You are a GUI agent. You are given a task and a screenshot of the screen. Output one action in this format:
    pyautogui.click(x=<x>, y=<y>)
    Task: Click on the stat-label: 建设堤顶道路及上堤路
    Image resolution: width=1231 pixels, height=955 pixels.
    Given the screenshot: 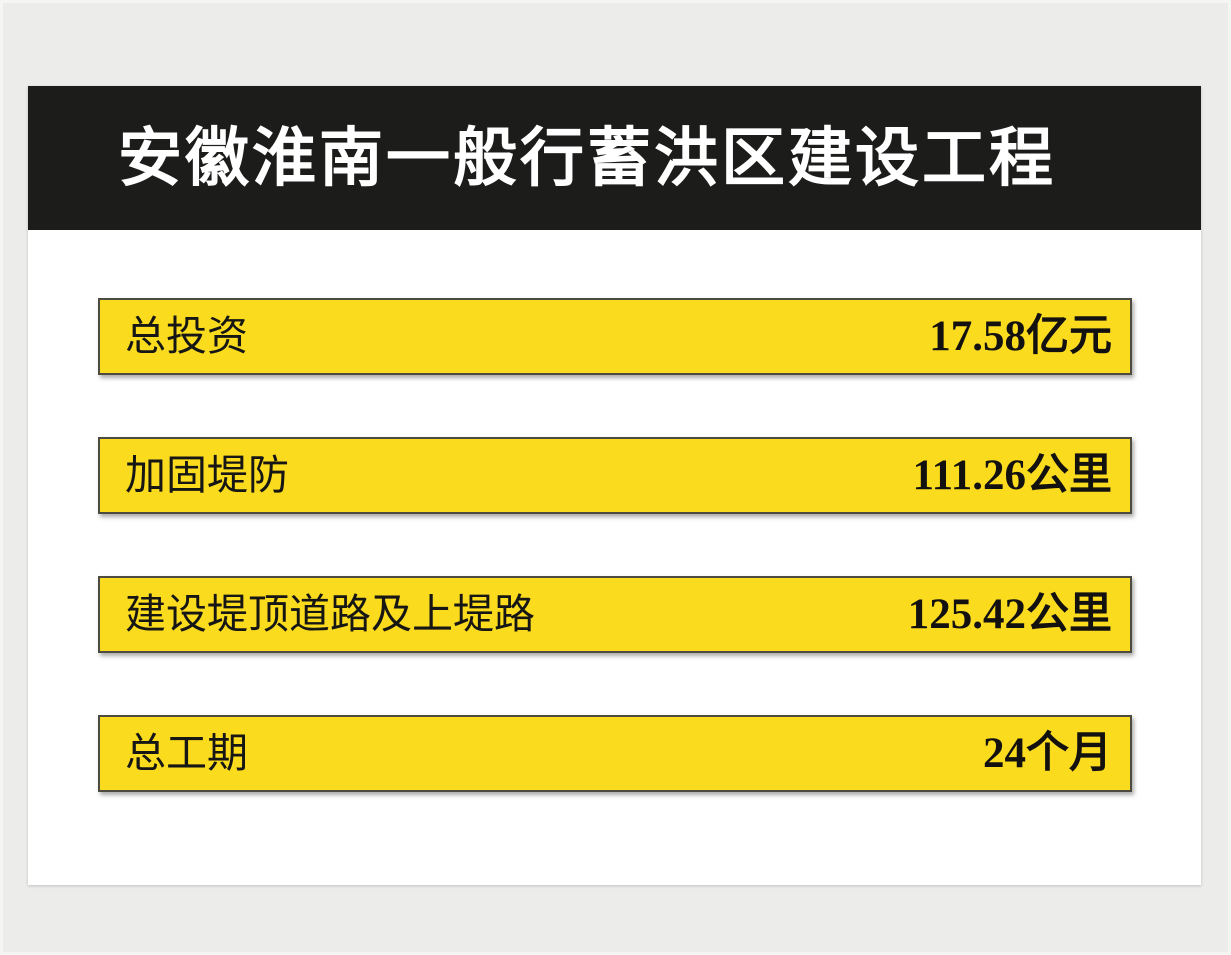 What is the action you would take?
    pyautogui.click(x=330, y=614)
    